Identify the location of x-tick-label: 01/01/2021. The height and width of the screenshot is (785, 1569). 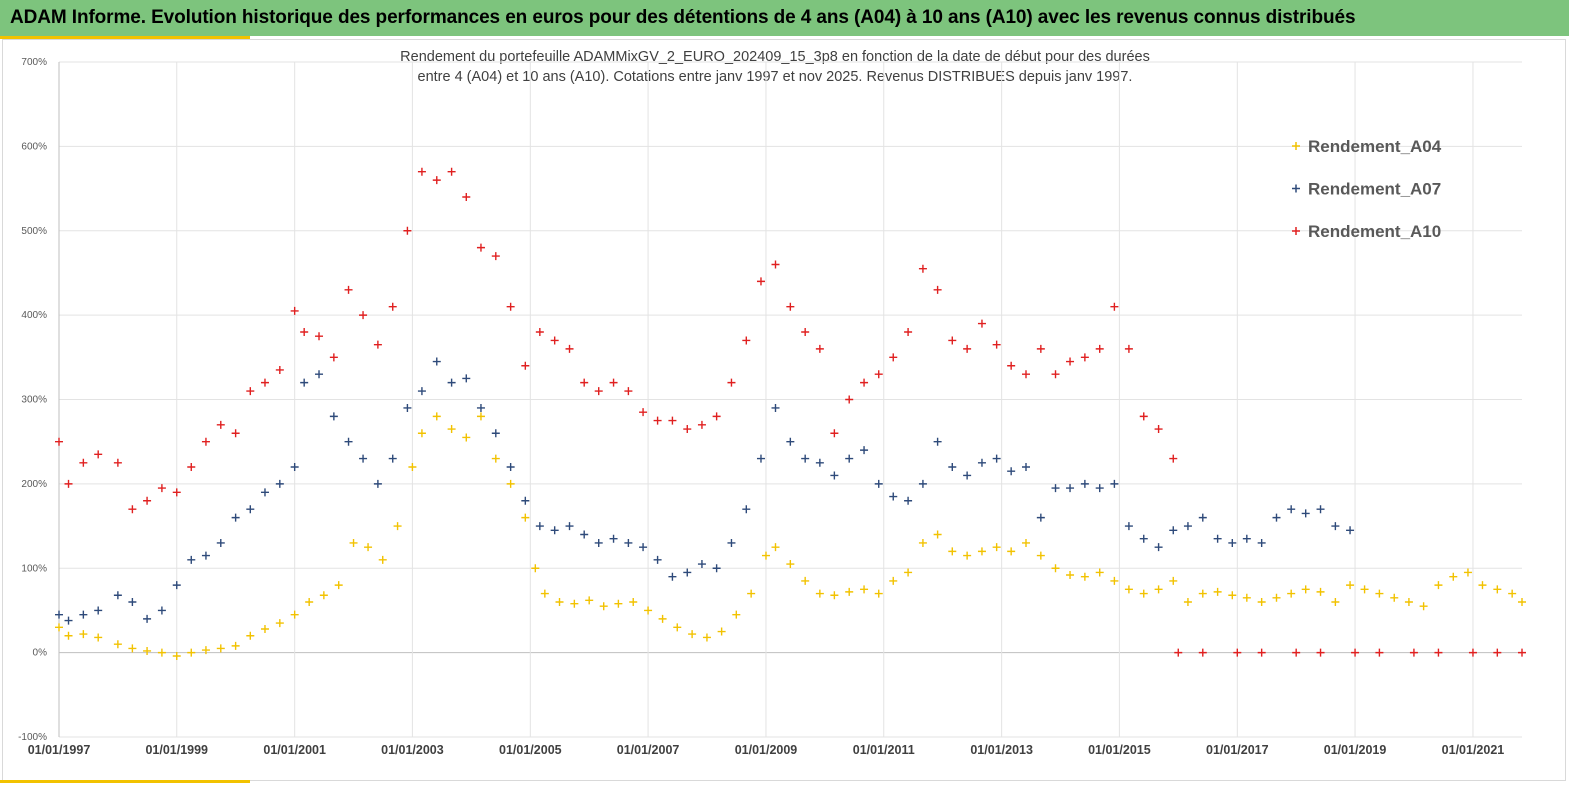
(1473, 750).